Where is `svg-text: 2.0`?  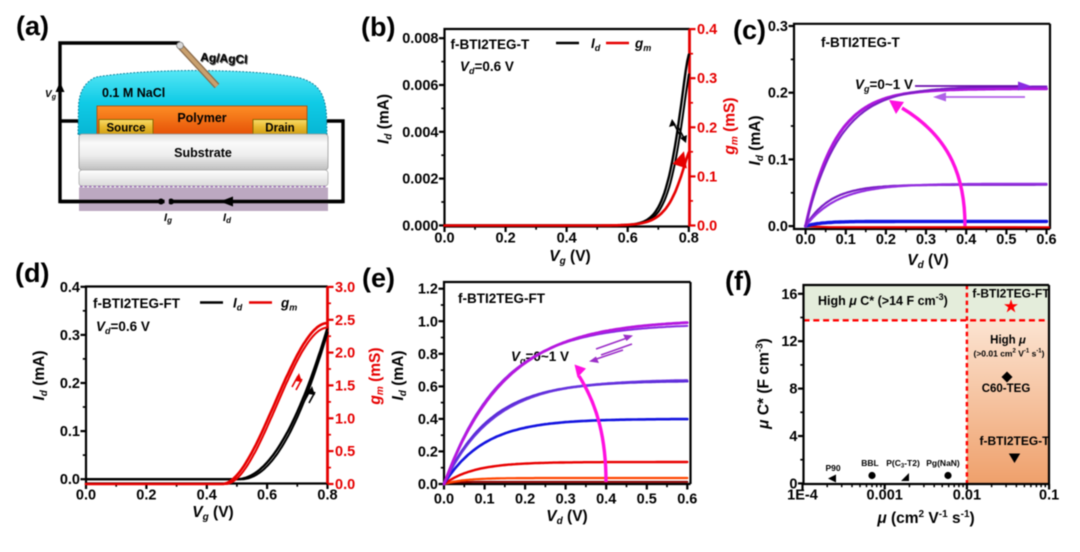
svg-text: 2.0 is located at coordinates (345, 354).